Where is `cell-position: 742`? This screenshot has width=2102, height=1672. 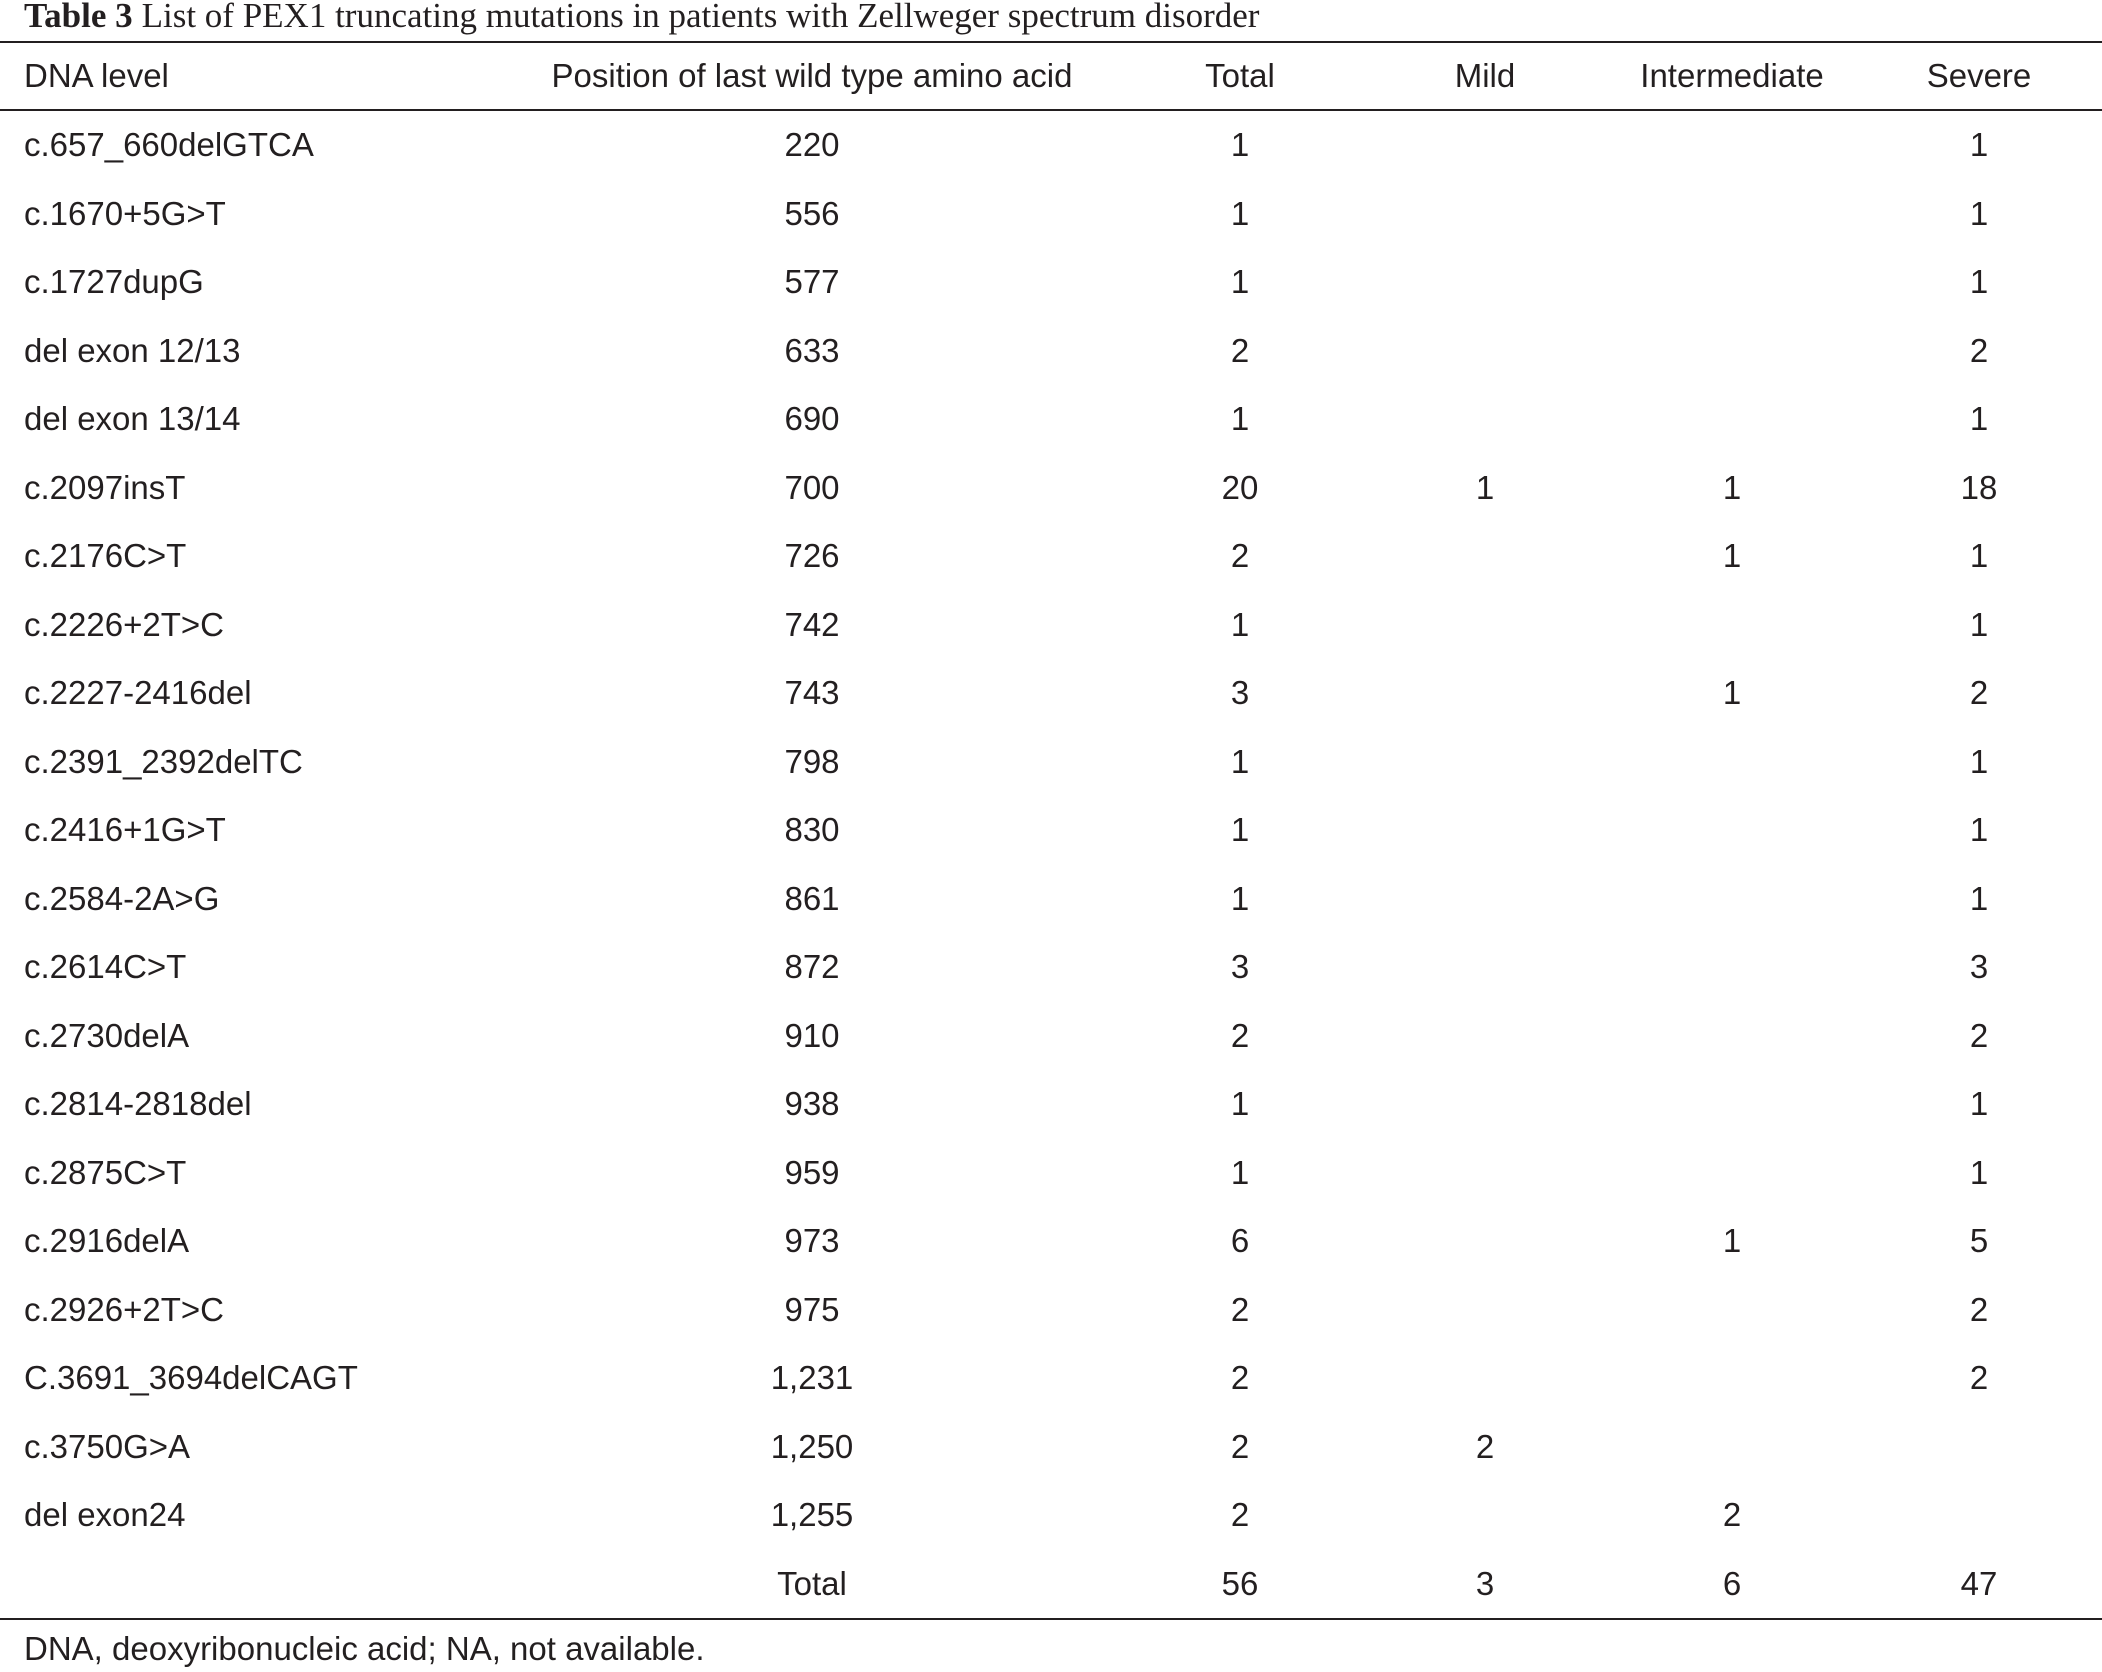 cell-position: 742 is located at coordinates (812, 624).